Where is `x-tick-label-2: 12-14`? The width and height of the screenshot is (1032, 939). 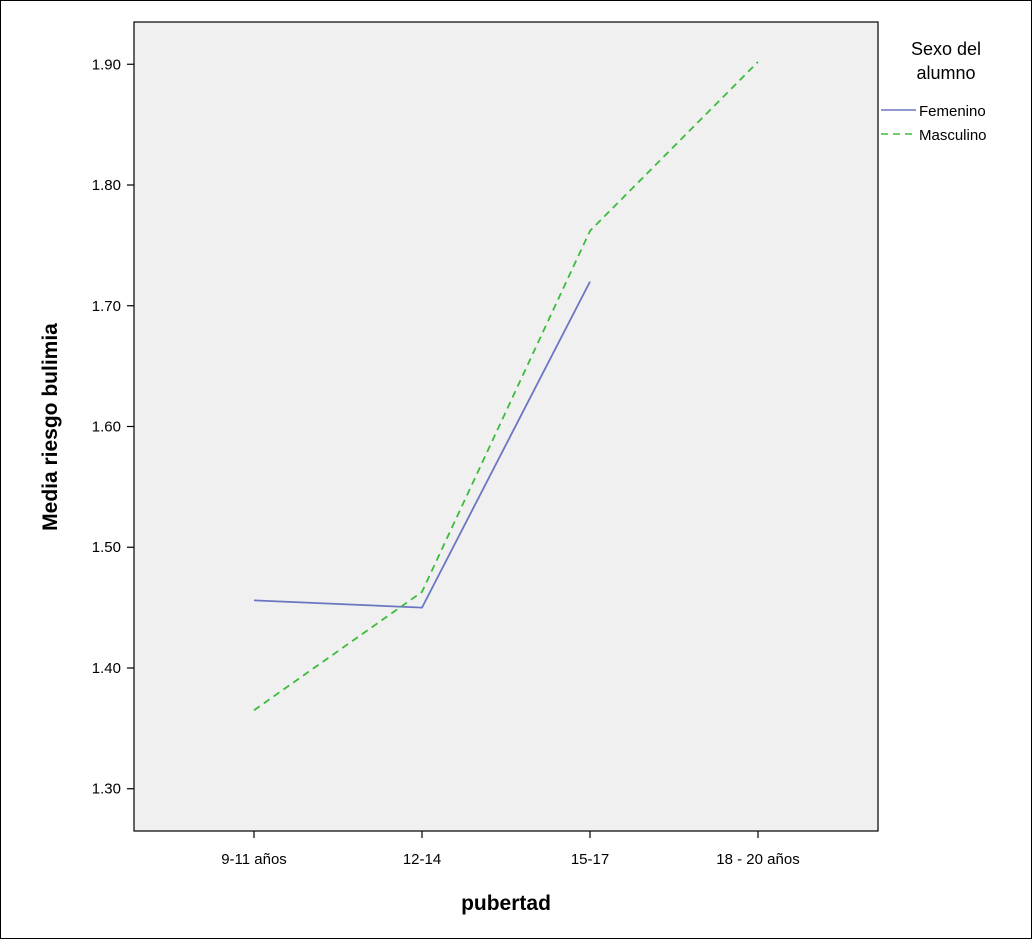 x-tick-label-2: 12-14 is located at coordinates (422, 859).